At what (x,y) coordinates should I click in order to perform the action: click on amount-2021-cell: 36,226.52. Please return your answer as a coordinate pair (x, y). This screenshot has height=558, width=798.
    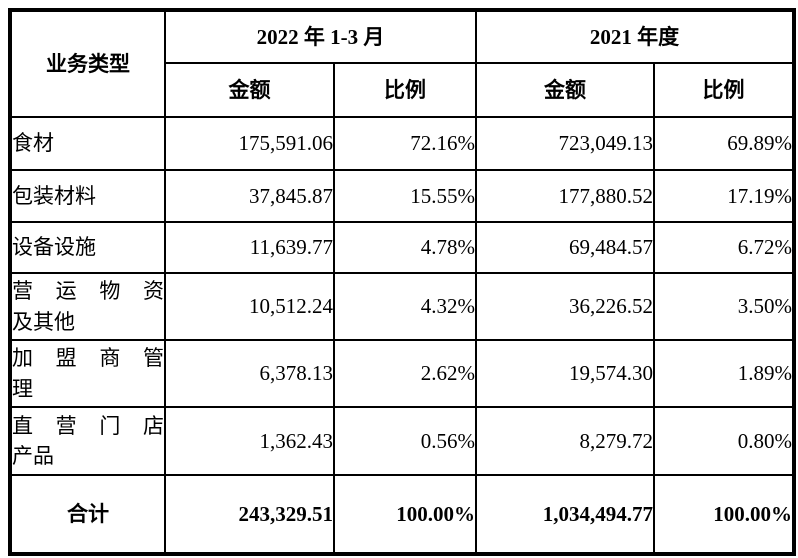
    Looking at the image, I should click on (565, 306).